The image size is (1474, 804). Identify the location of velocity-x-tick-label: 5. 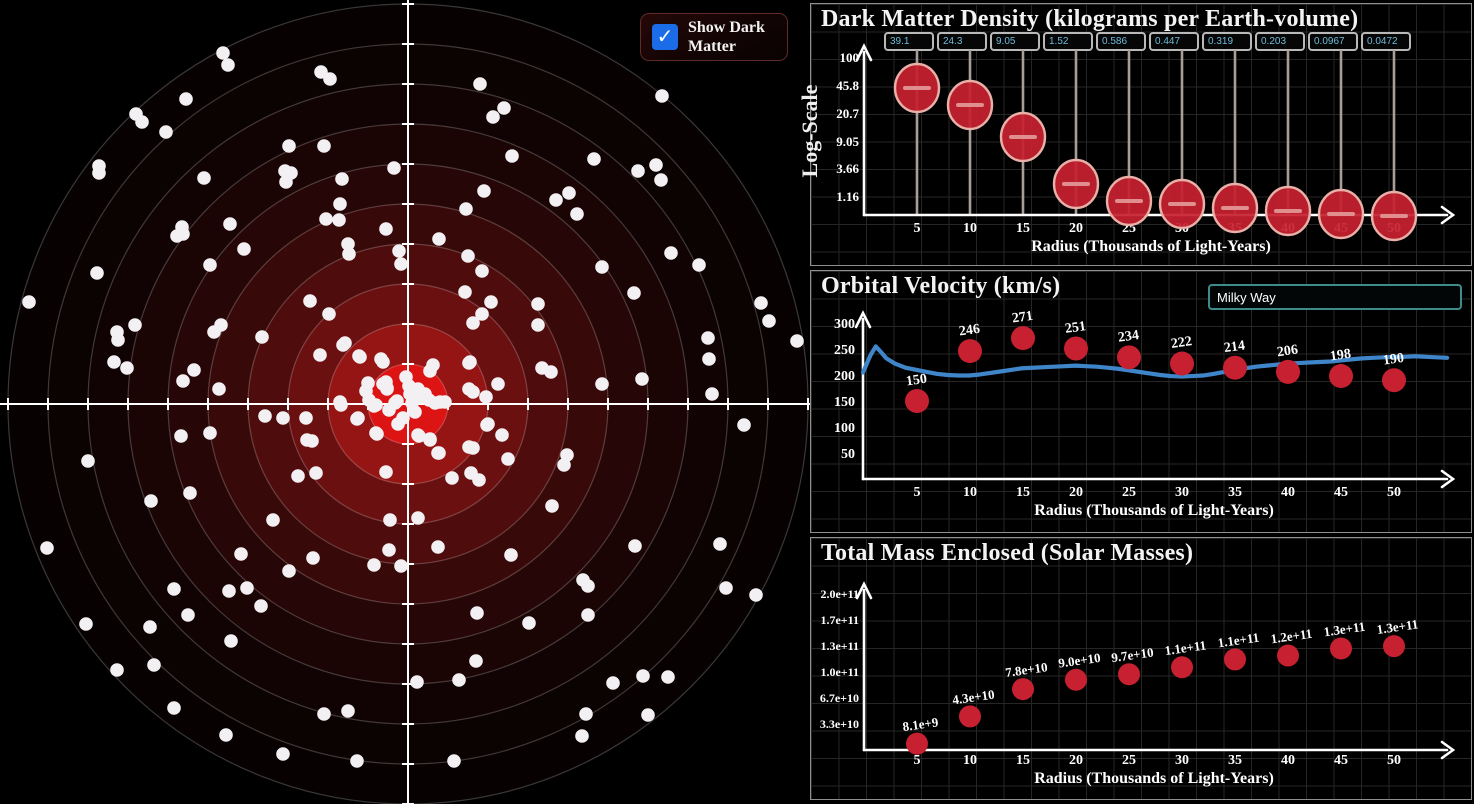
(917, 492).